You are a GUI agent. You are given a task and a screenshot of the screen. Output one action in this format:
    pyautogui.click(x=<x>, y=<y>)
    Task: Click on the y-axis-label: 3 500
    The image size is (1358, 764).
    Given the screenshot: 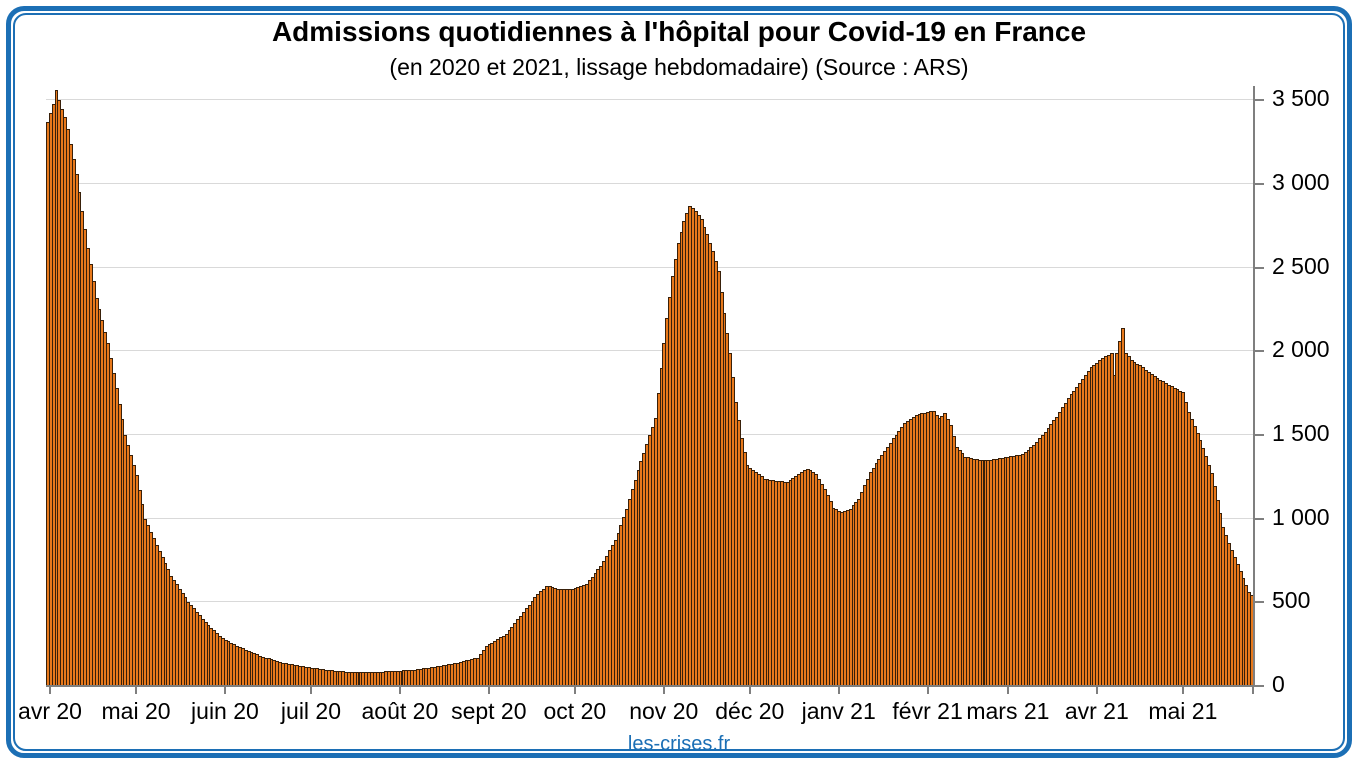 What is the action you would take?
    pyautogui.click(x=1301, y=98)
    